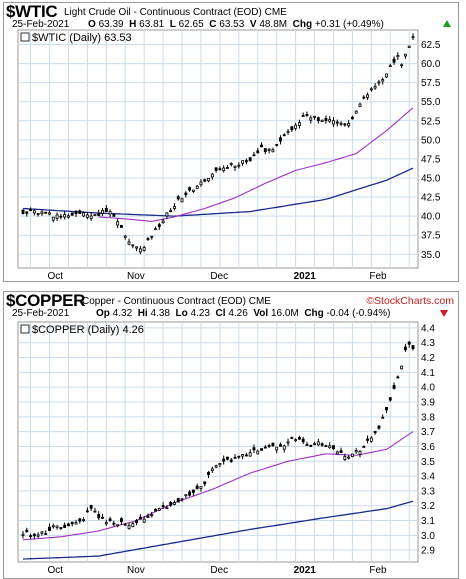 Image resolution: width=466 pixels, height=579 pixels. Describe the element at coordinates (431, 45) in the screenshot. I see `y-tick-label: 62.5` at that location.